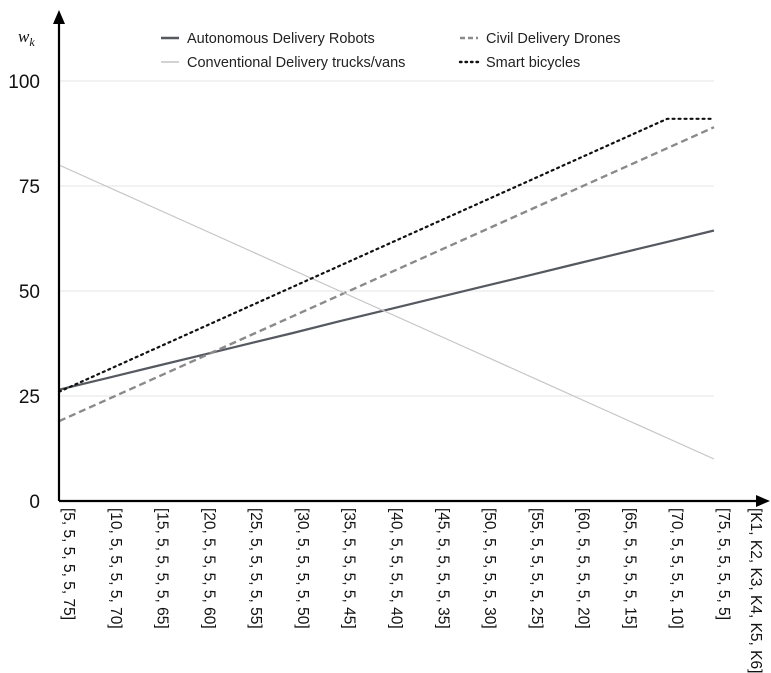 Image resolution: width=771 pixels, height=673 pixels. I want to click on x-tick-label: [70, 5, 5, 5, 5, 10], so click(676, 568).